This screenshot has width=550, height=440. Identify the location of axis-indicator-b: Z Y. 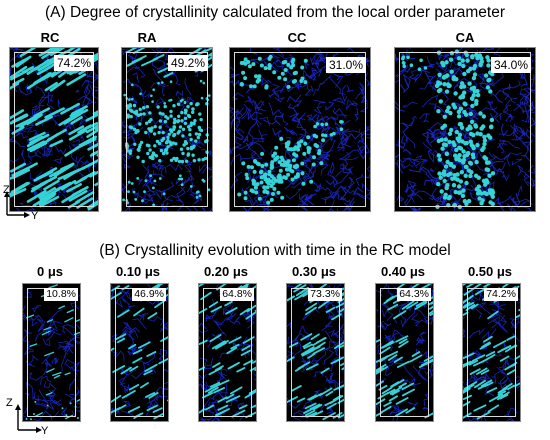
(26, 417).